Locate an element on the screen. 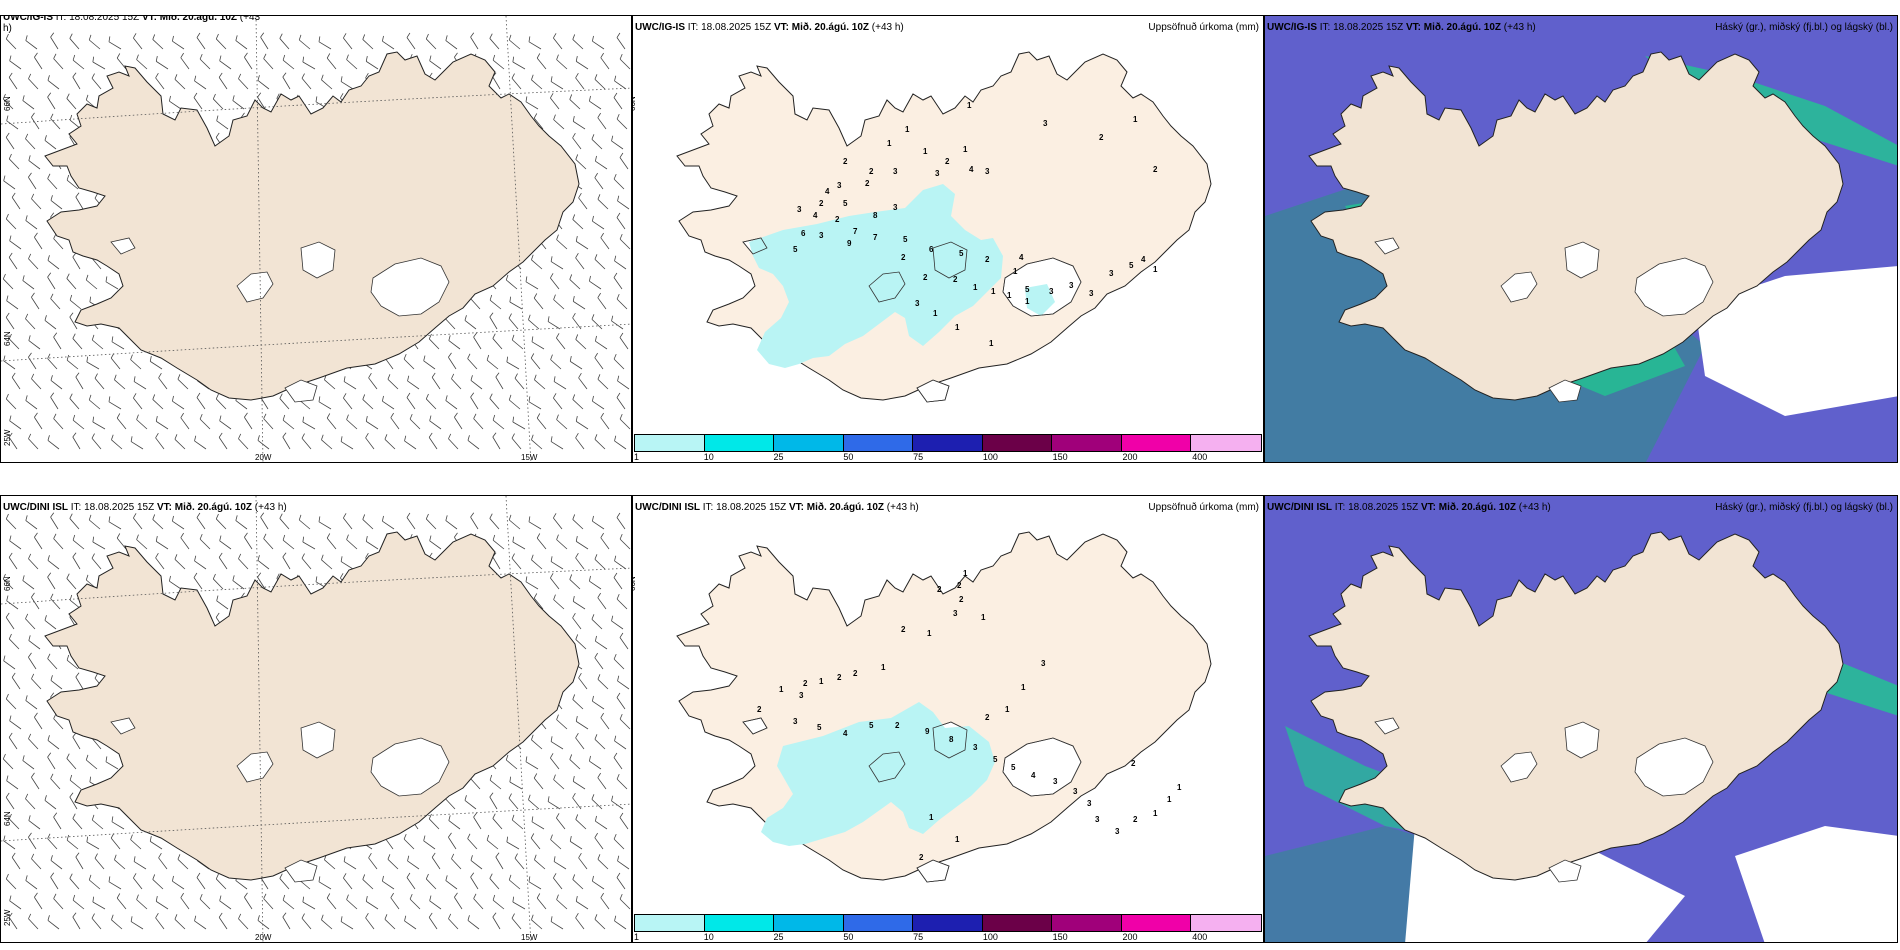 This screenshot has height=950, width=1900. colorbar-tick-label: 75 is located at coordinates (918, 937).